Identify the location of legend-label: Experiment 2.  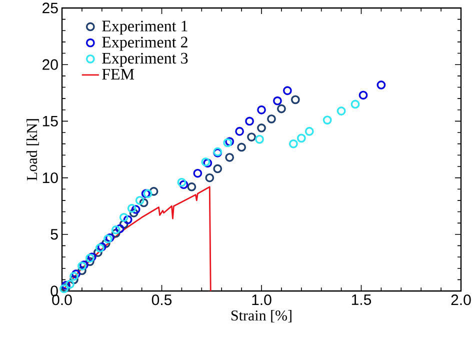
(145, 43).